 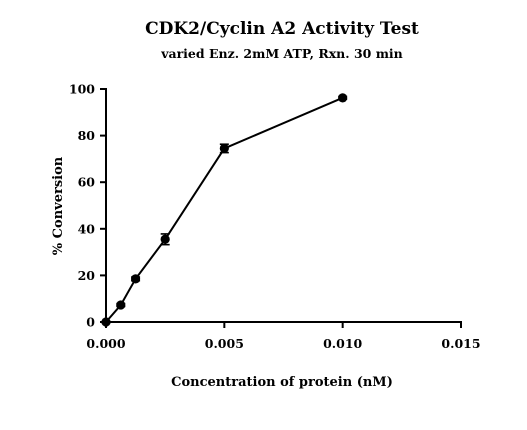 I want to click on x-tick-label: 0.015, so click(x=460, y=343).